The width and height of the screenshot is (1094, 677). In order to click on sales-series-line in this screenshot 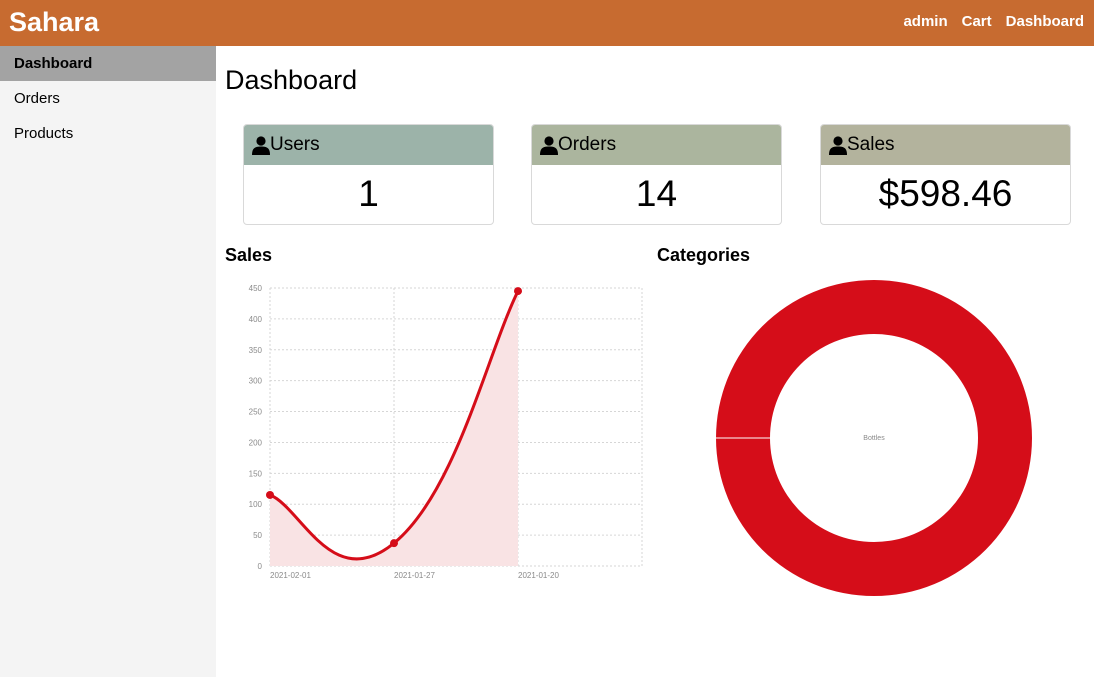, I will do `click(394, 425)`.